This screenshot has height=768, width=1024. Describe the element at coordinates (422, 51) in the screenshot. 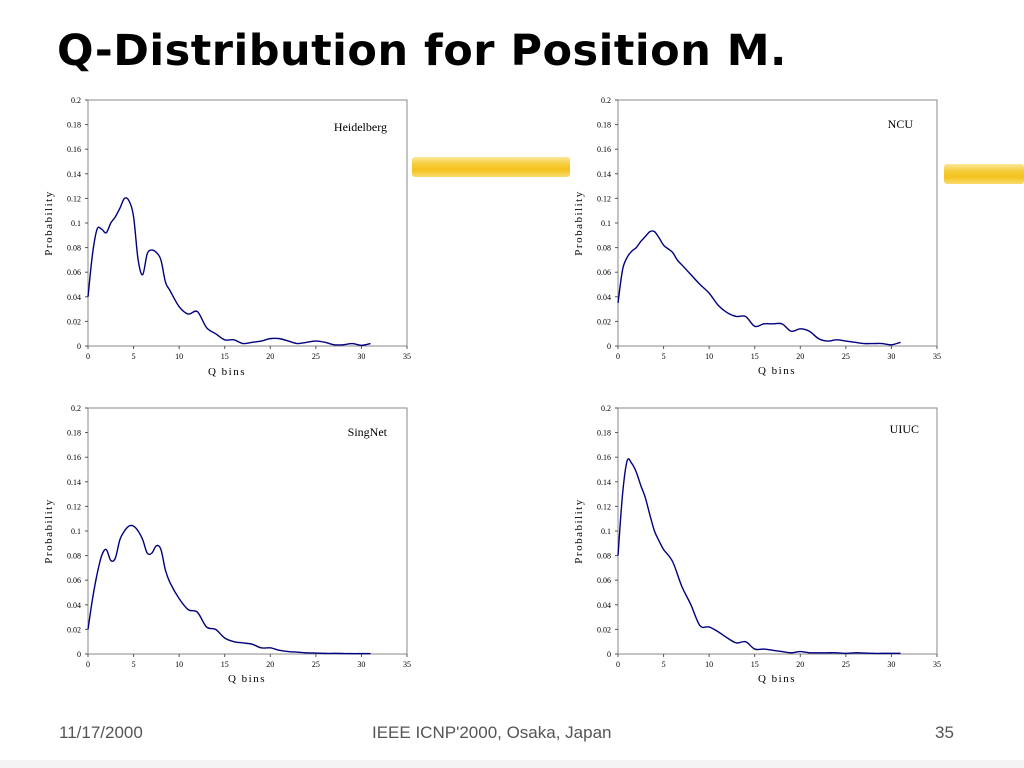

I see `slide-title: Q-Distribution for Position M.` at that location.